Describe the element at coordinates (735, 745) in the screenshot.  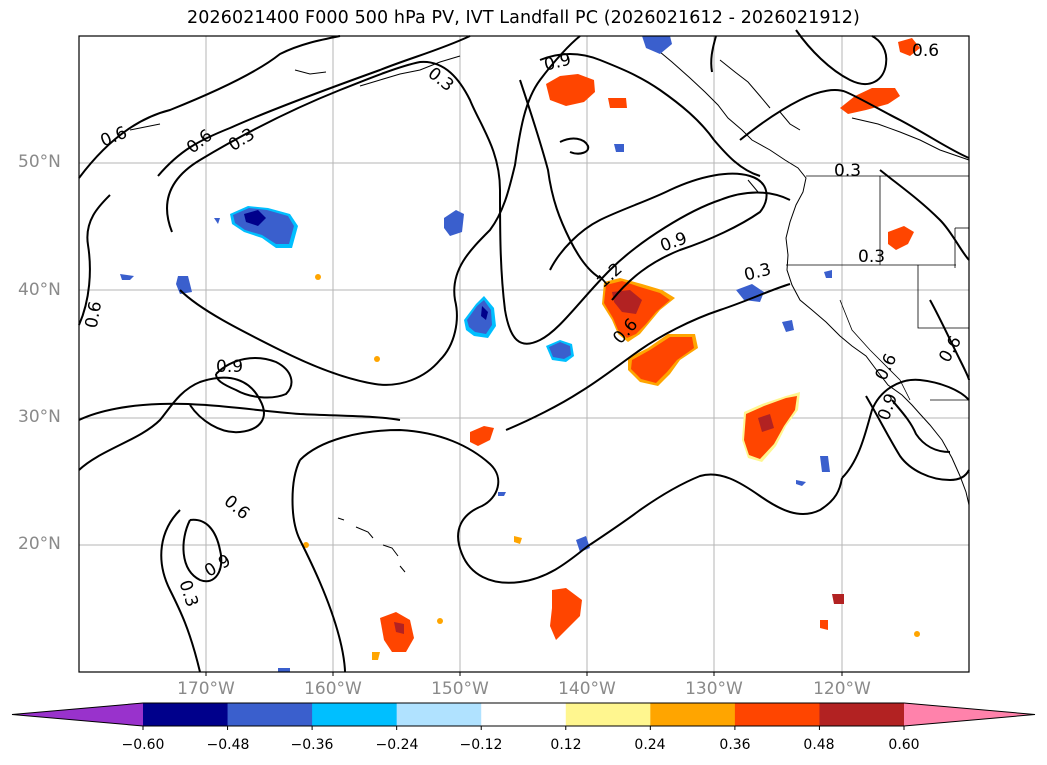
I see `colorbar-tick: 0.36` at that location.